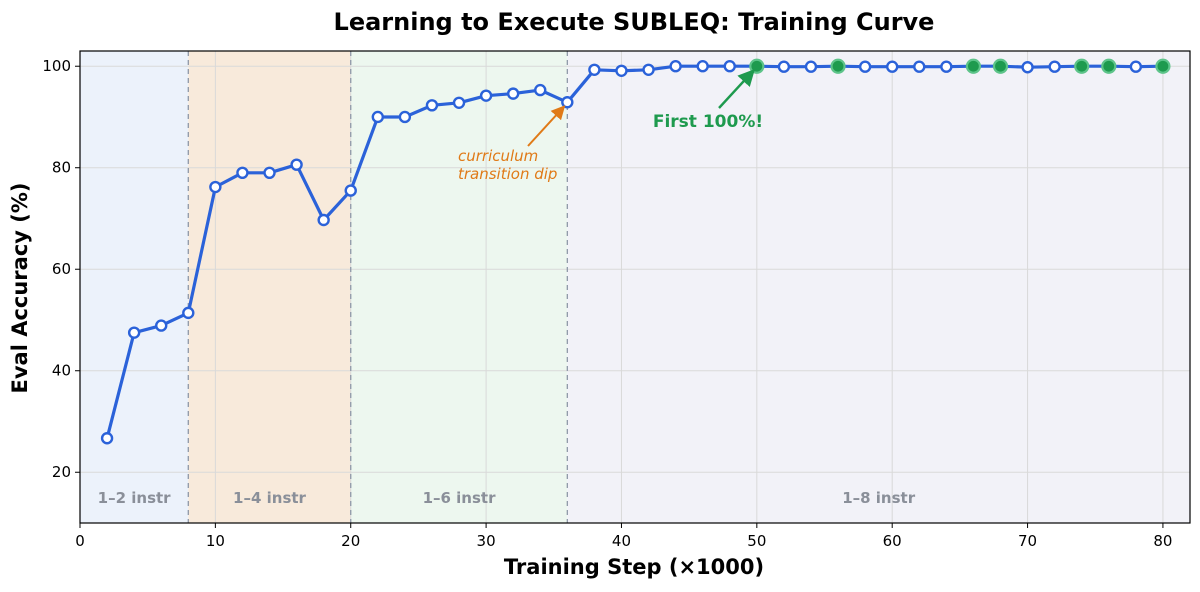  Describe the element at coordinates (892, 541) in the screenshot. I see `x-tick-label: 60` at that location.